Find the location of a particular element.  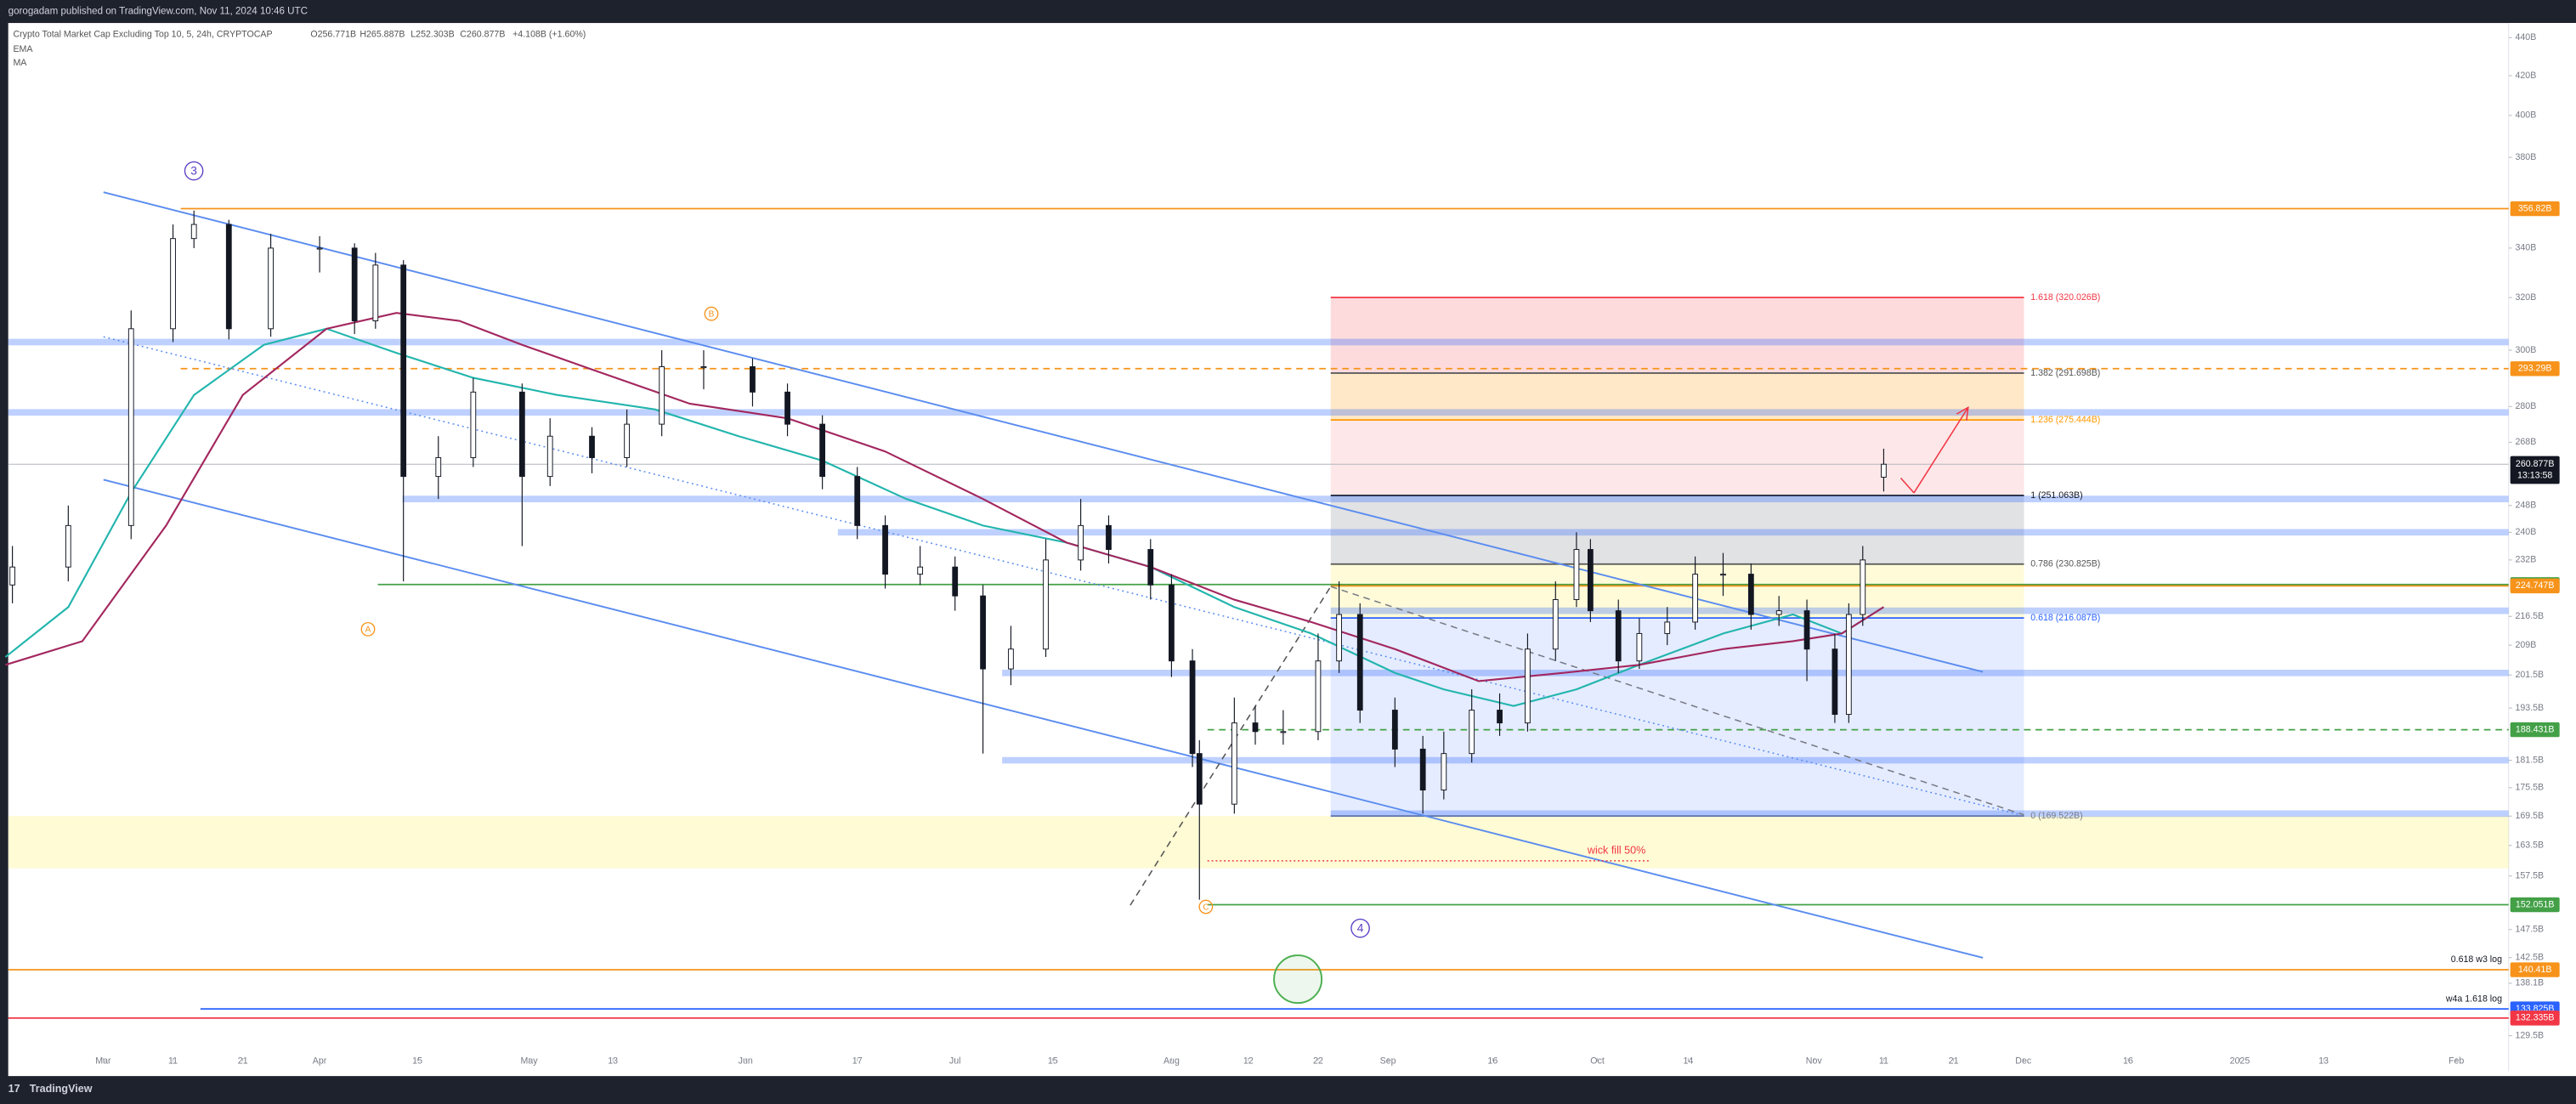

x-tick-label: Mar is located at coordinates (103, 1061).